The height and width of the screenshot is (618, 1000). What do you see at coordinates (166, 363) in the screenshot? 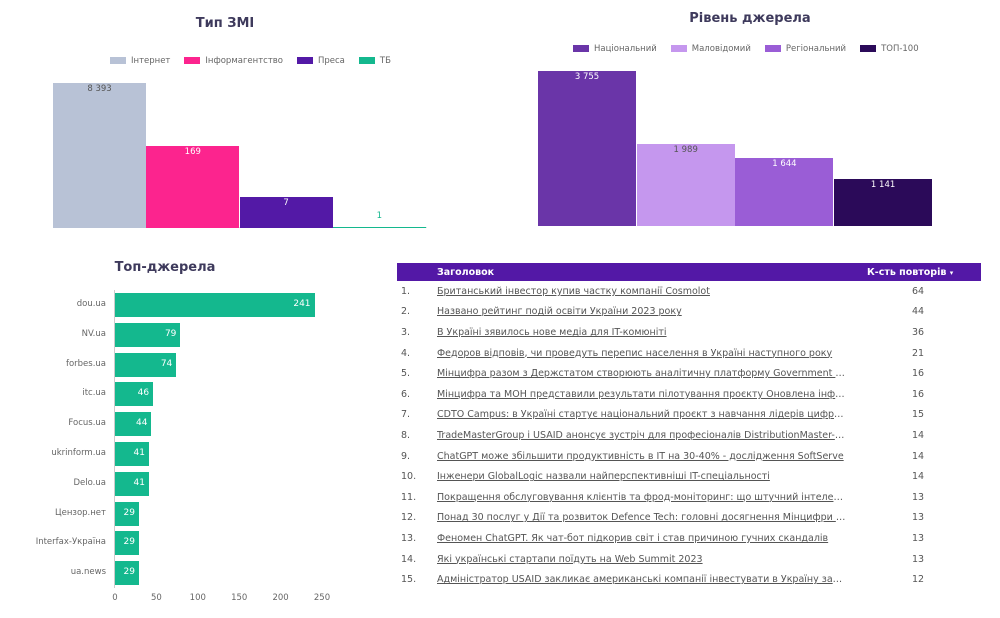
I see `data-label: 74` at bounding box center [166, 363].